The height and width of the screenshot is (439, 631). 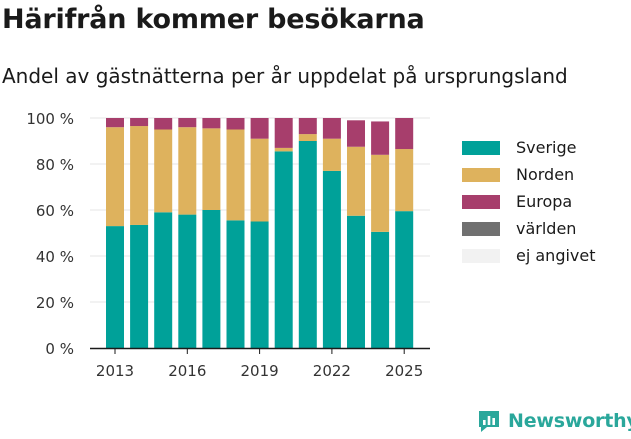 What do you see at coordinates (59, 349) in the screenshot?
I see `y-tick-label: 0 %` at bounding box center [59, 349].